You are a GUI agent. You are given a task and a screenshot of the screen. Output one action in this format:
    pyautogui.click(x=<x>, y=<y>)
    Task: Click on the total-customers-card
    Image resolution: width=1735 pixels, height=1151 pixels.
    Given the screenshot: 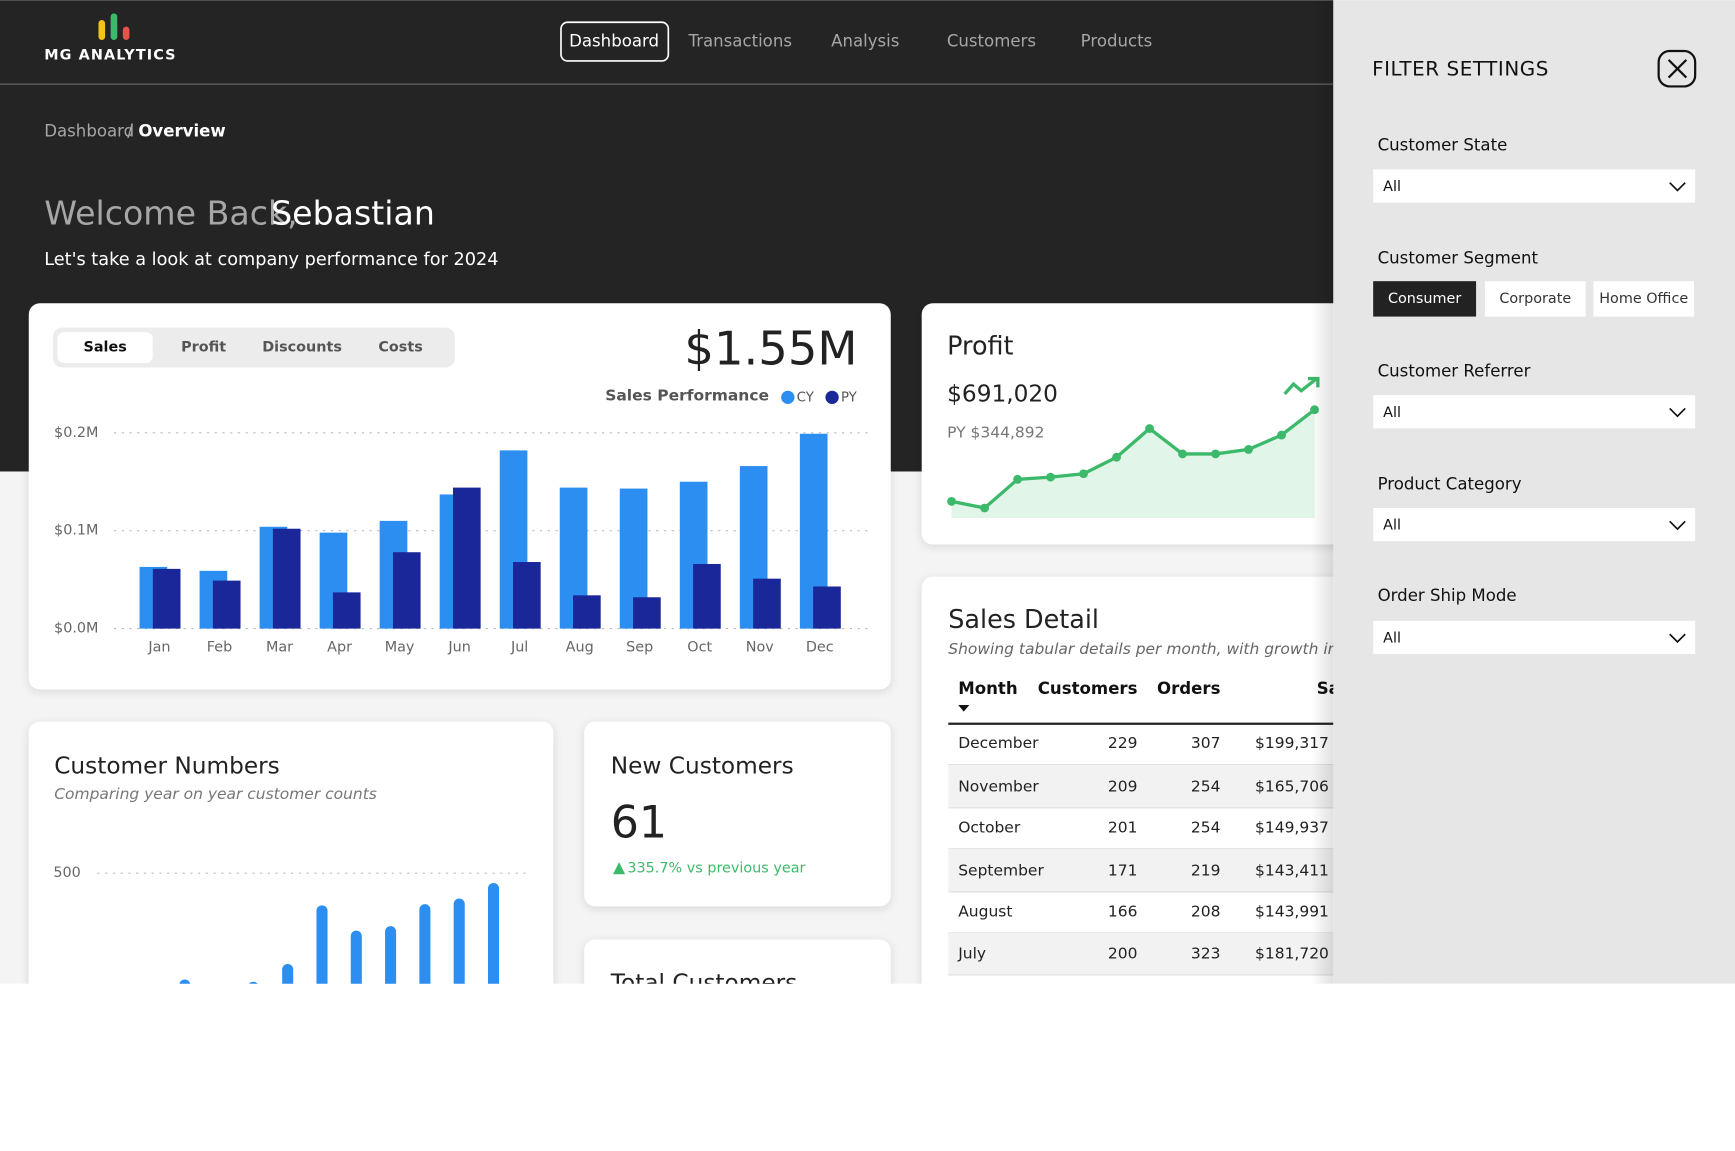 What is the action you would take?
    pyautogui.click(x=737, y=961)
    